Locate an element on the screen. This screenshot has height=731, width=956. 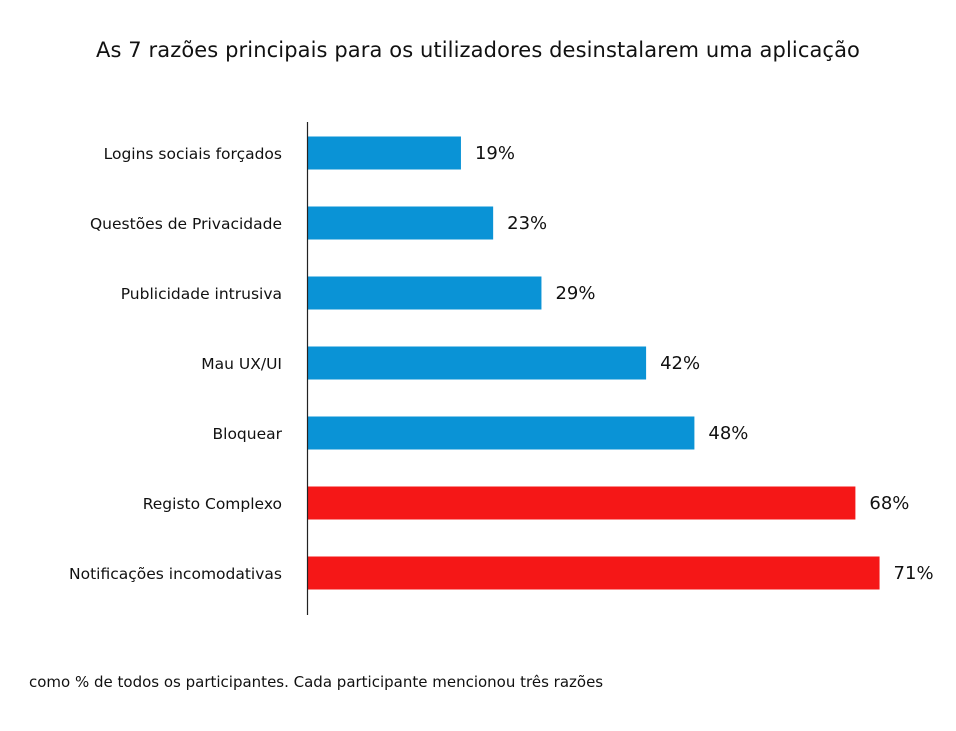
bar-bloquear is located at coordinates (501, 433).